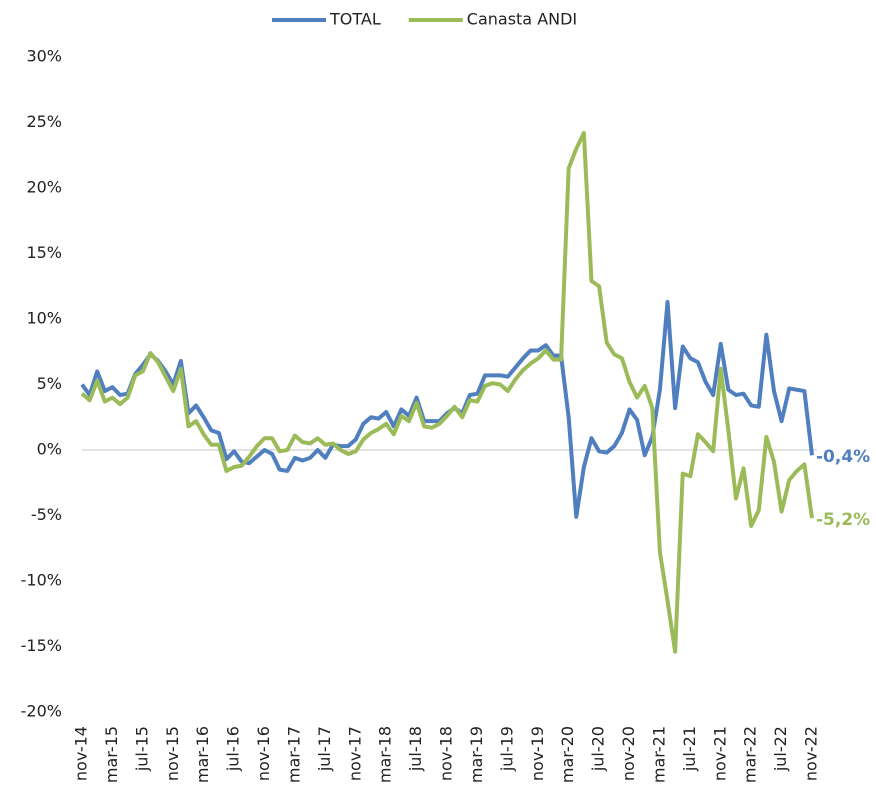  I want to click on y-tick-label: 25%, so click(44, 121).